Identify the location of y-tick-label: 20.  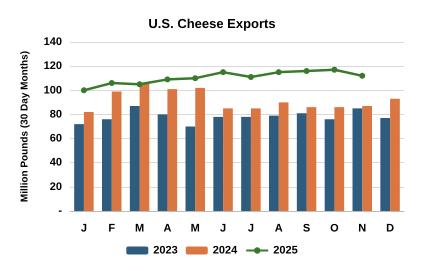
(56, 186).